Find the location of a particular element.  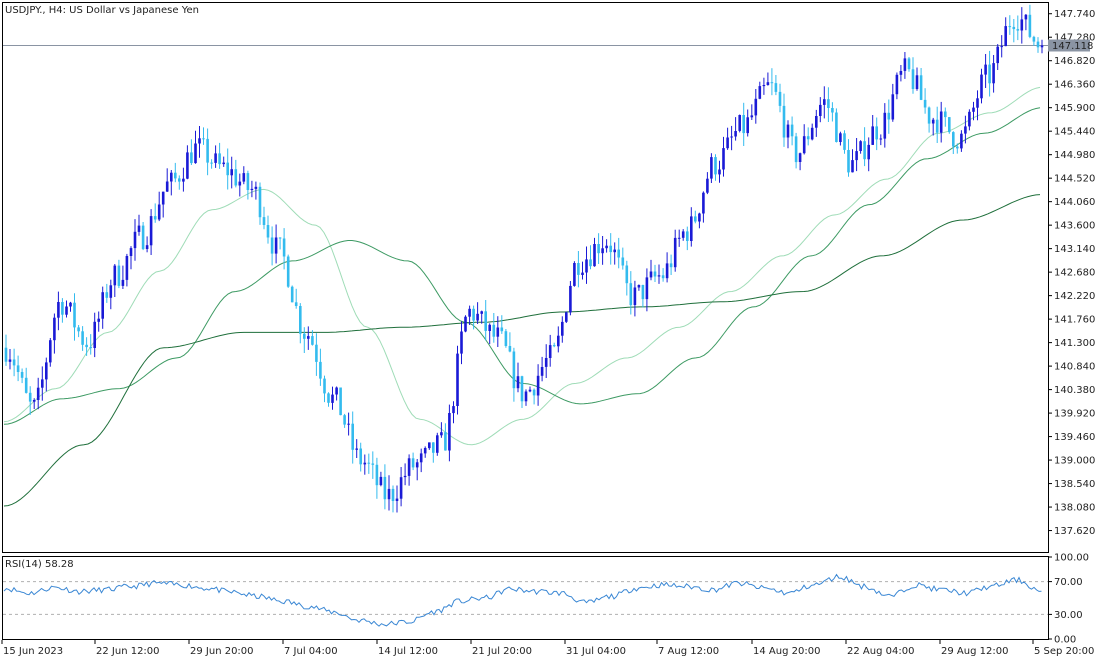

rsi-tick-label: 30.00 is located at coordinates (1068, 615).